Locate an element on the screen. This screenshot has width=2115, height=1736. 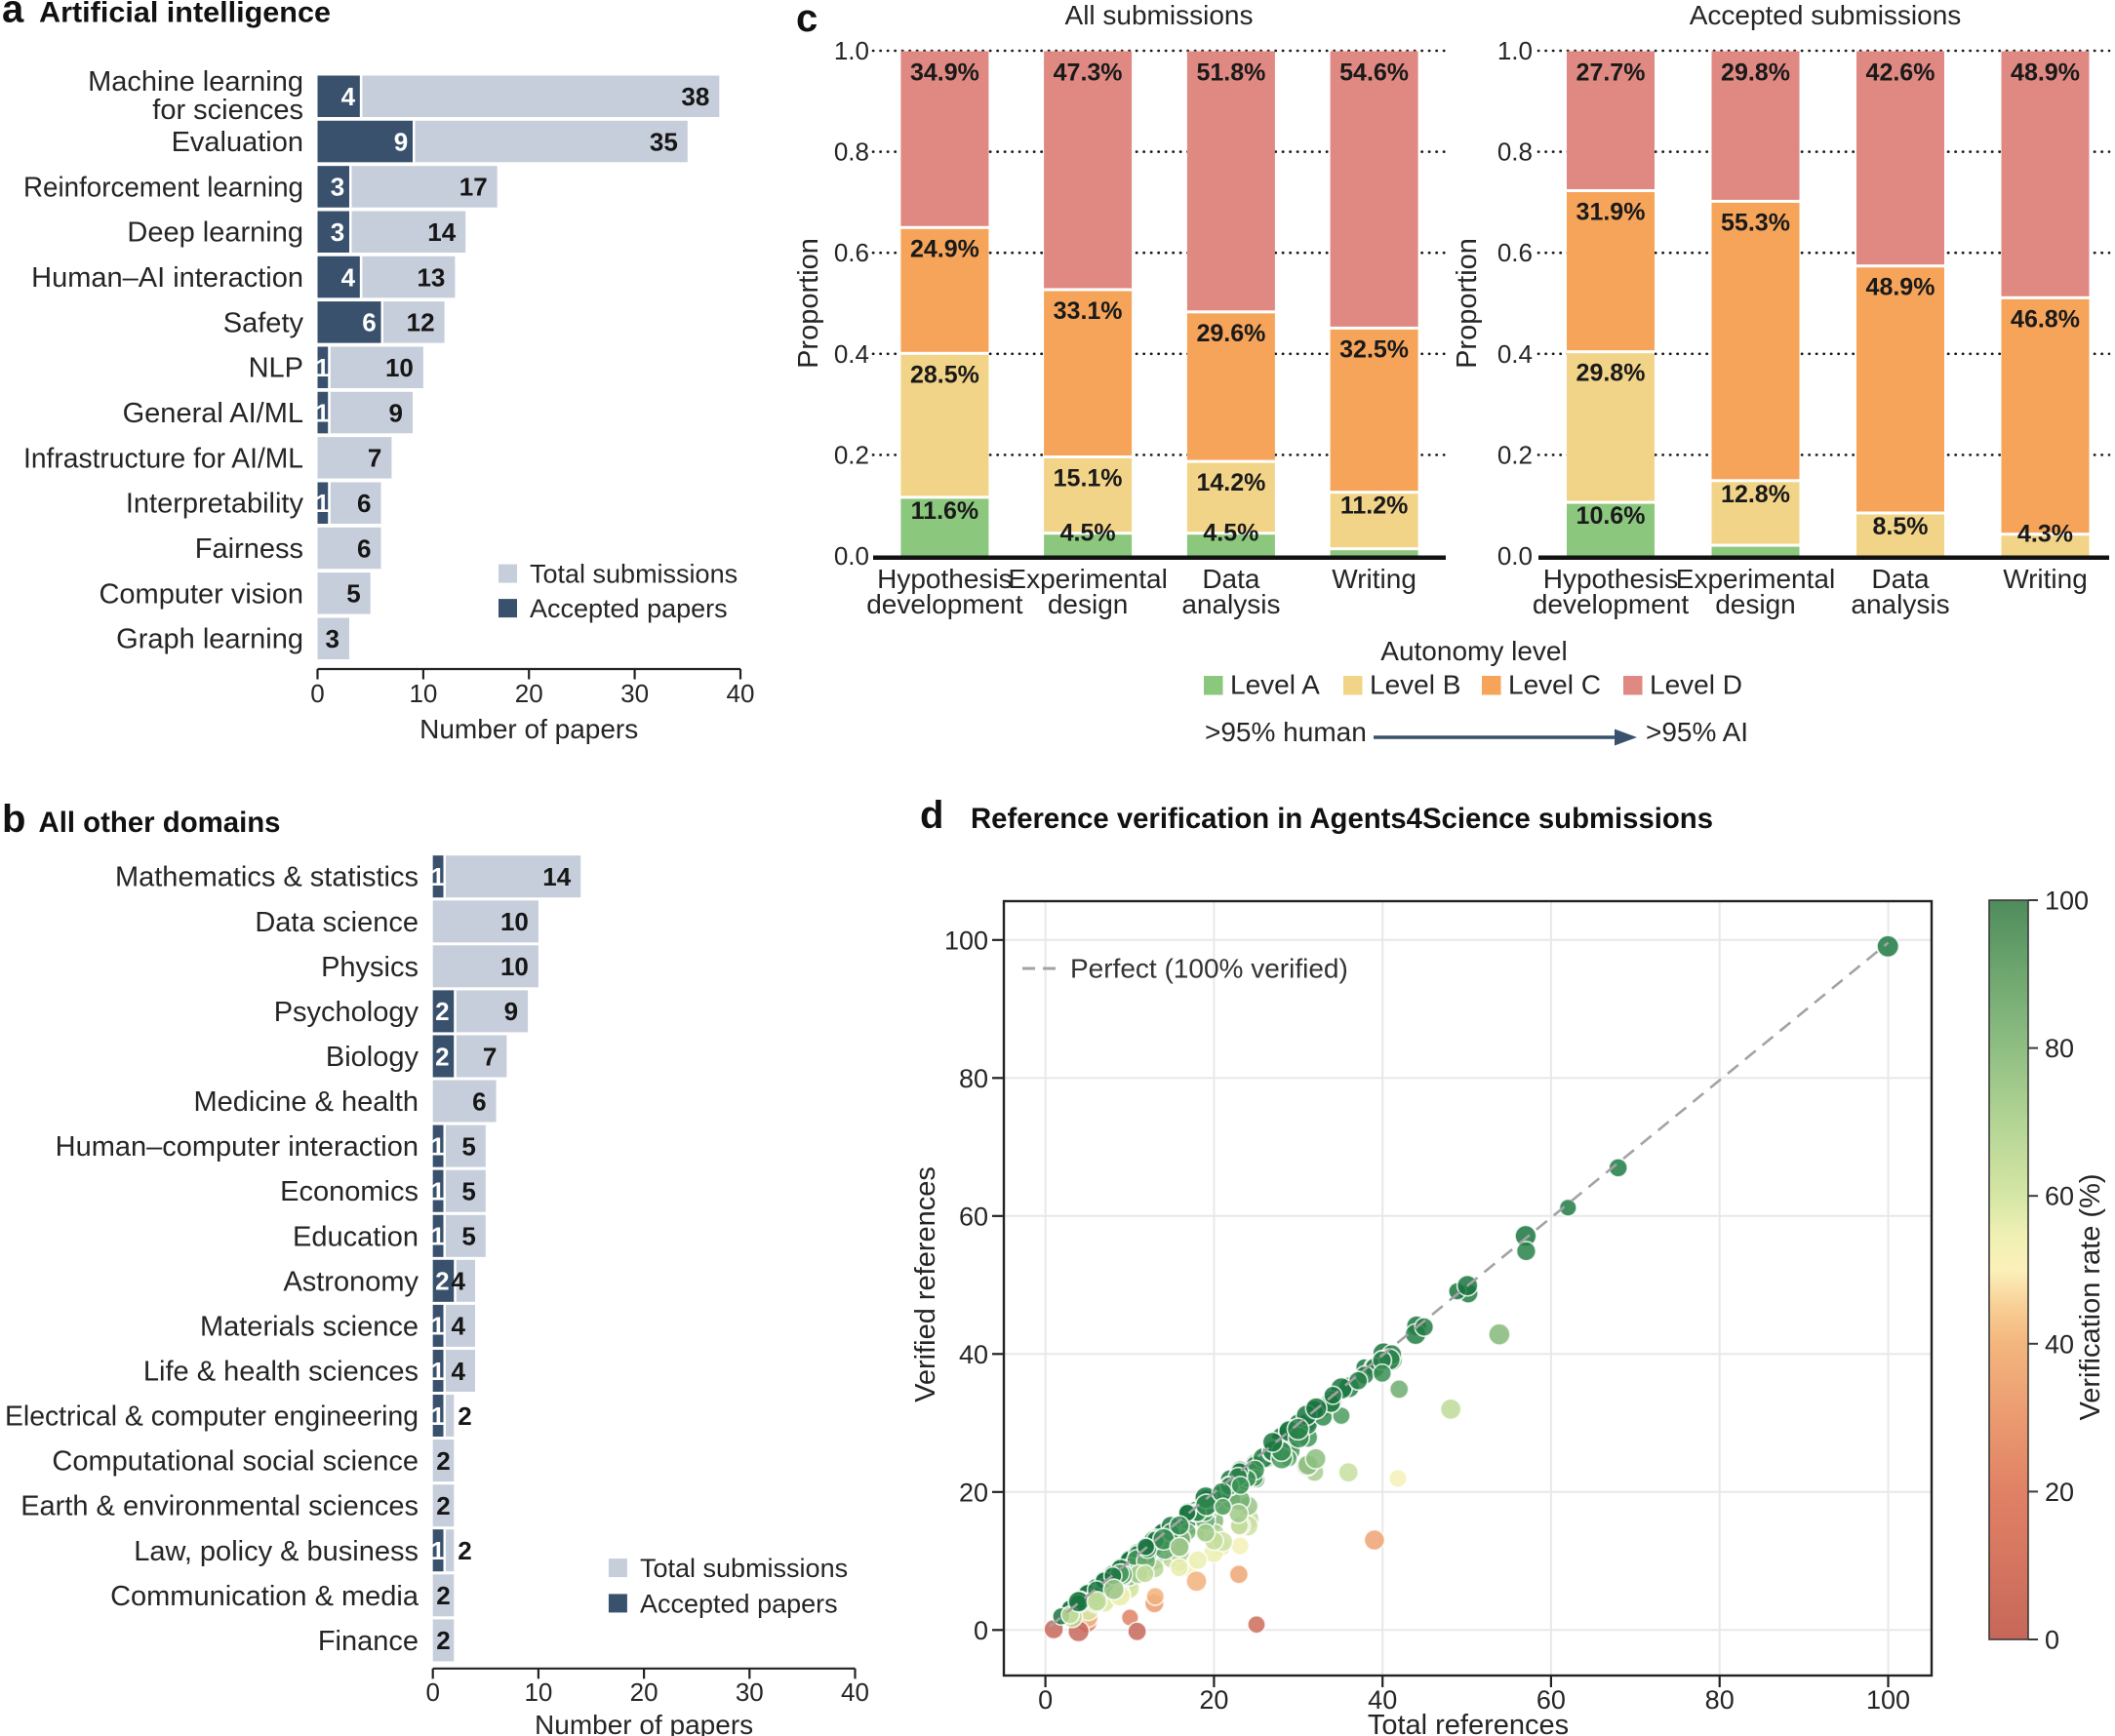
svg-text: All submissions is located at coordinates (1159, 15).